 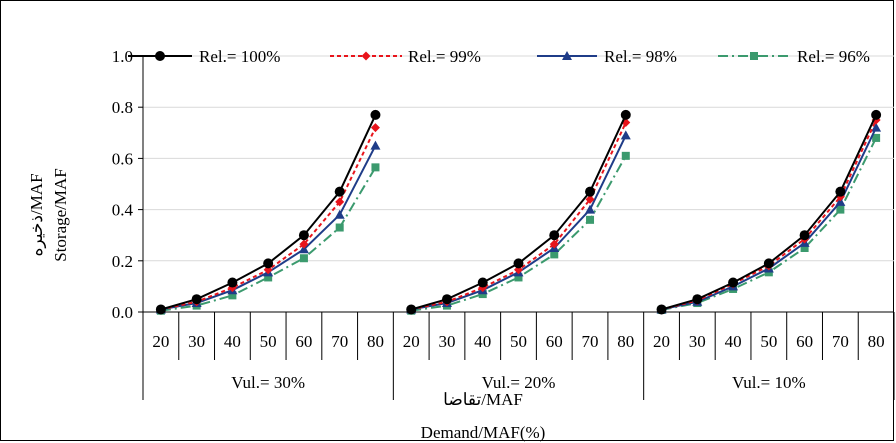 I want to click on legend-item: Rel.= 96%, so click(x=794, y=56).